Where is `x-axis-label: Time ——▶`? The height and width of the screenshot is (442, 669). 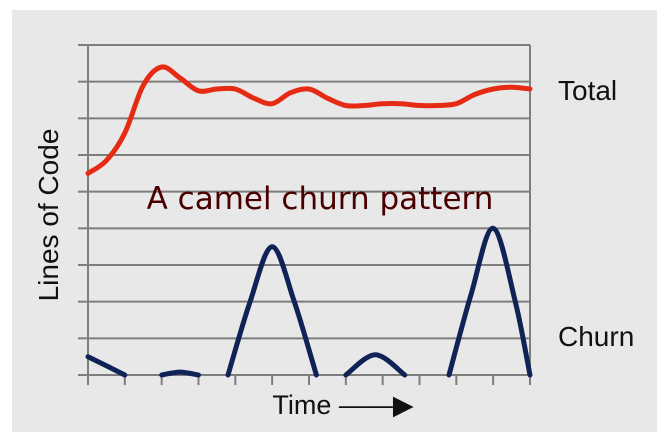 x-axis-label: Time ——▶ is located at coordinates (342, 405).